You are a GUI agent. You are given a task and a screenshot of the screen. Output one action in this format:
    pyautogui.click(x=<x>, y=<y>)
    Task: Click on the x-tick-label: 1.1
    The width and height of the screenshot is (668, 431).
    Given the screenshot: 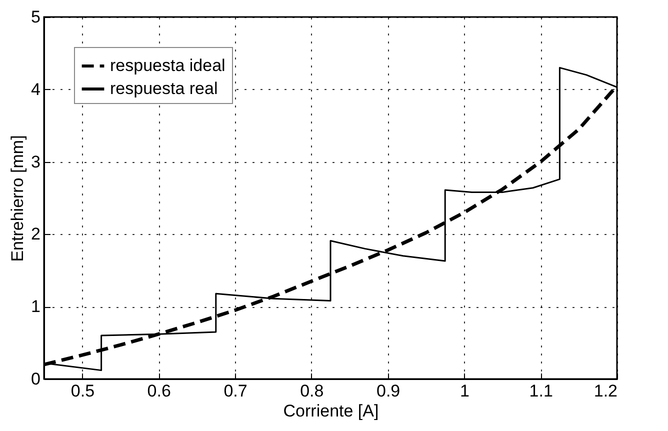 What is the action you would take?
    pyautogui.click(x=541, y=391)
    